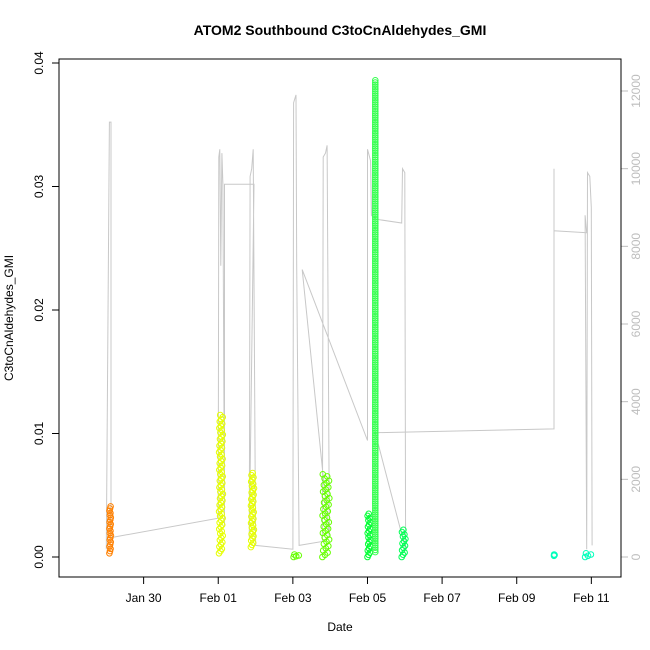  Describe the element at coordinates (39, 557) in the screenshot. I see `y-tick-label: 0.00` at that location.